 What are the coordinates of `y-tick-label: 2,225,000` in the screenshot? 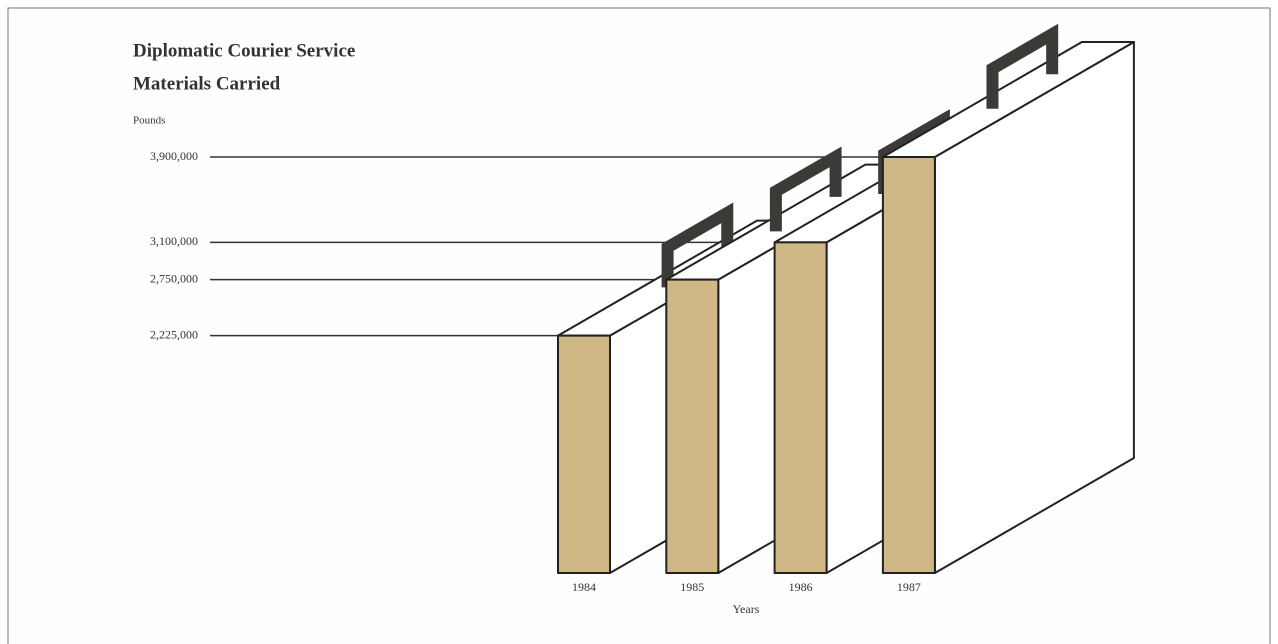 It's located at (174, 334).